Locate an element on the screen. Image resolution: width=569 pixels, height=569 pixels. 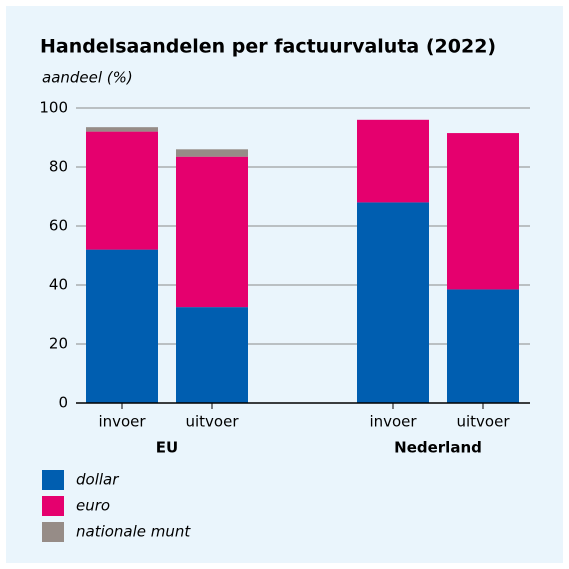
legend-label: dollar is located at coordinates (97, 480).